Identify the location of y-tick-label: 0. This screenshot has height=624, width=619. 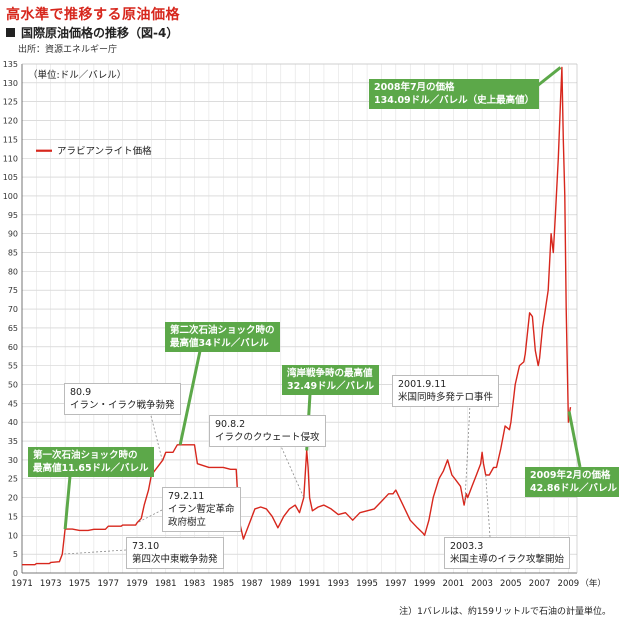
(15, 573).